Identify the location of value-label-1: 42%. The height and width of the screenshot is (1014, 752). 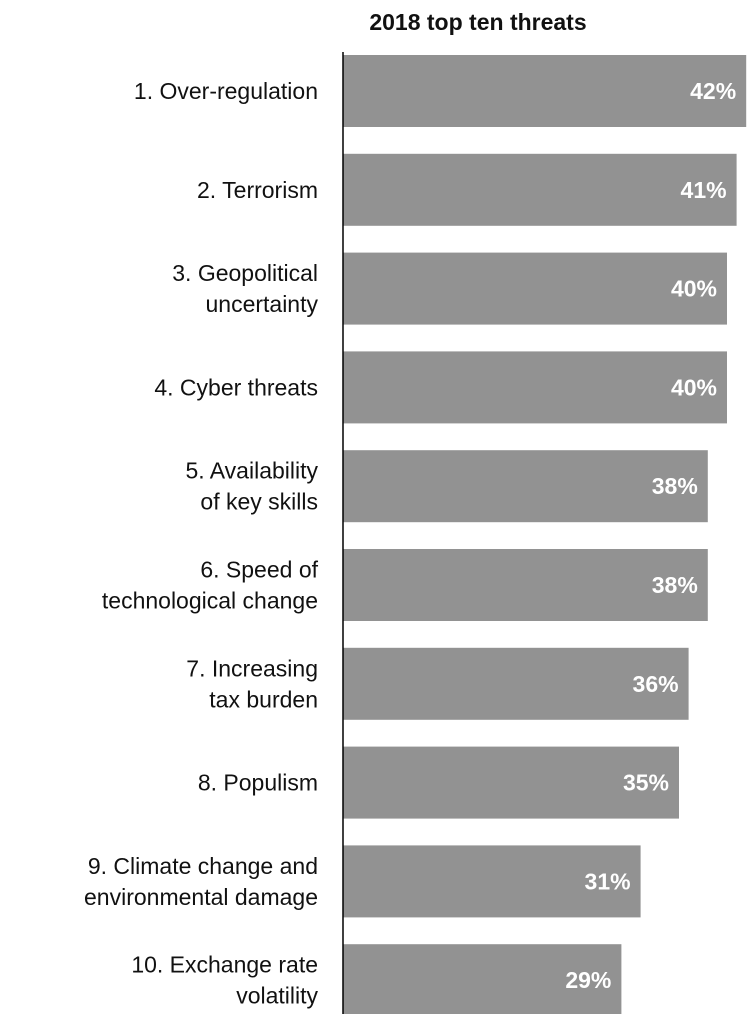
(713, 91).